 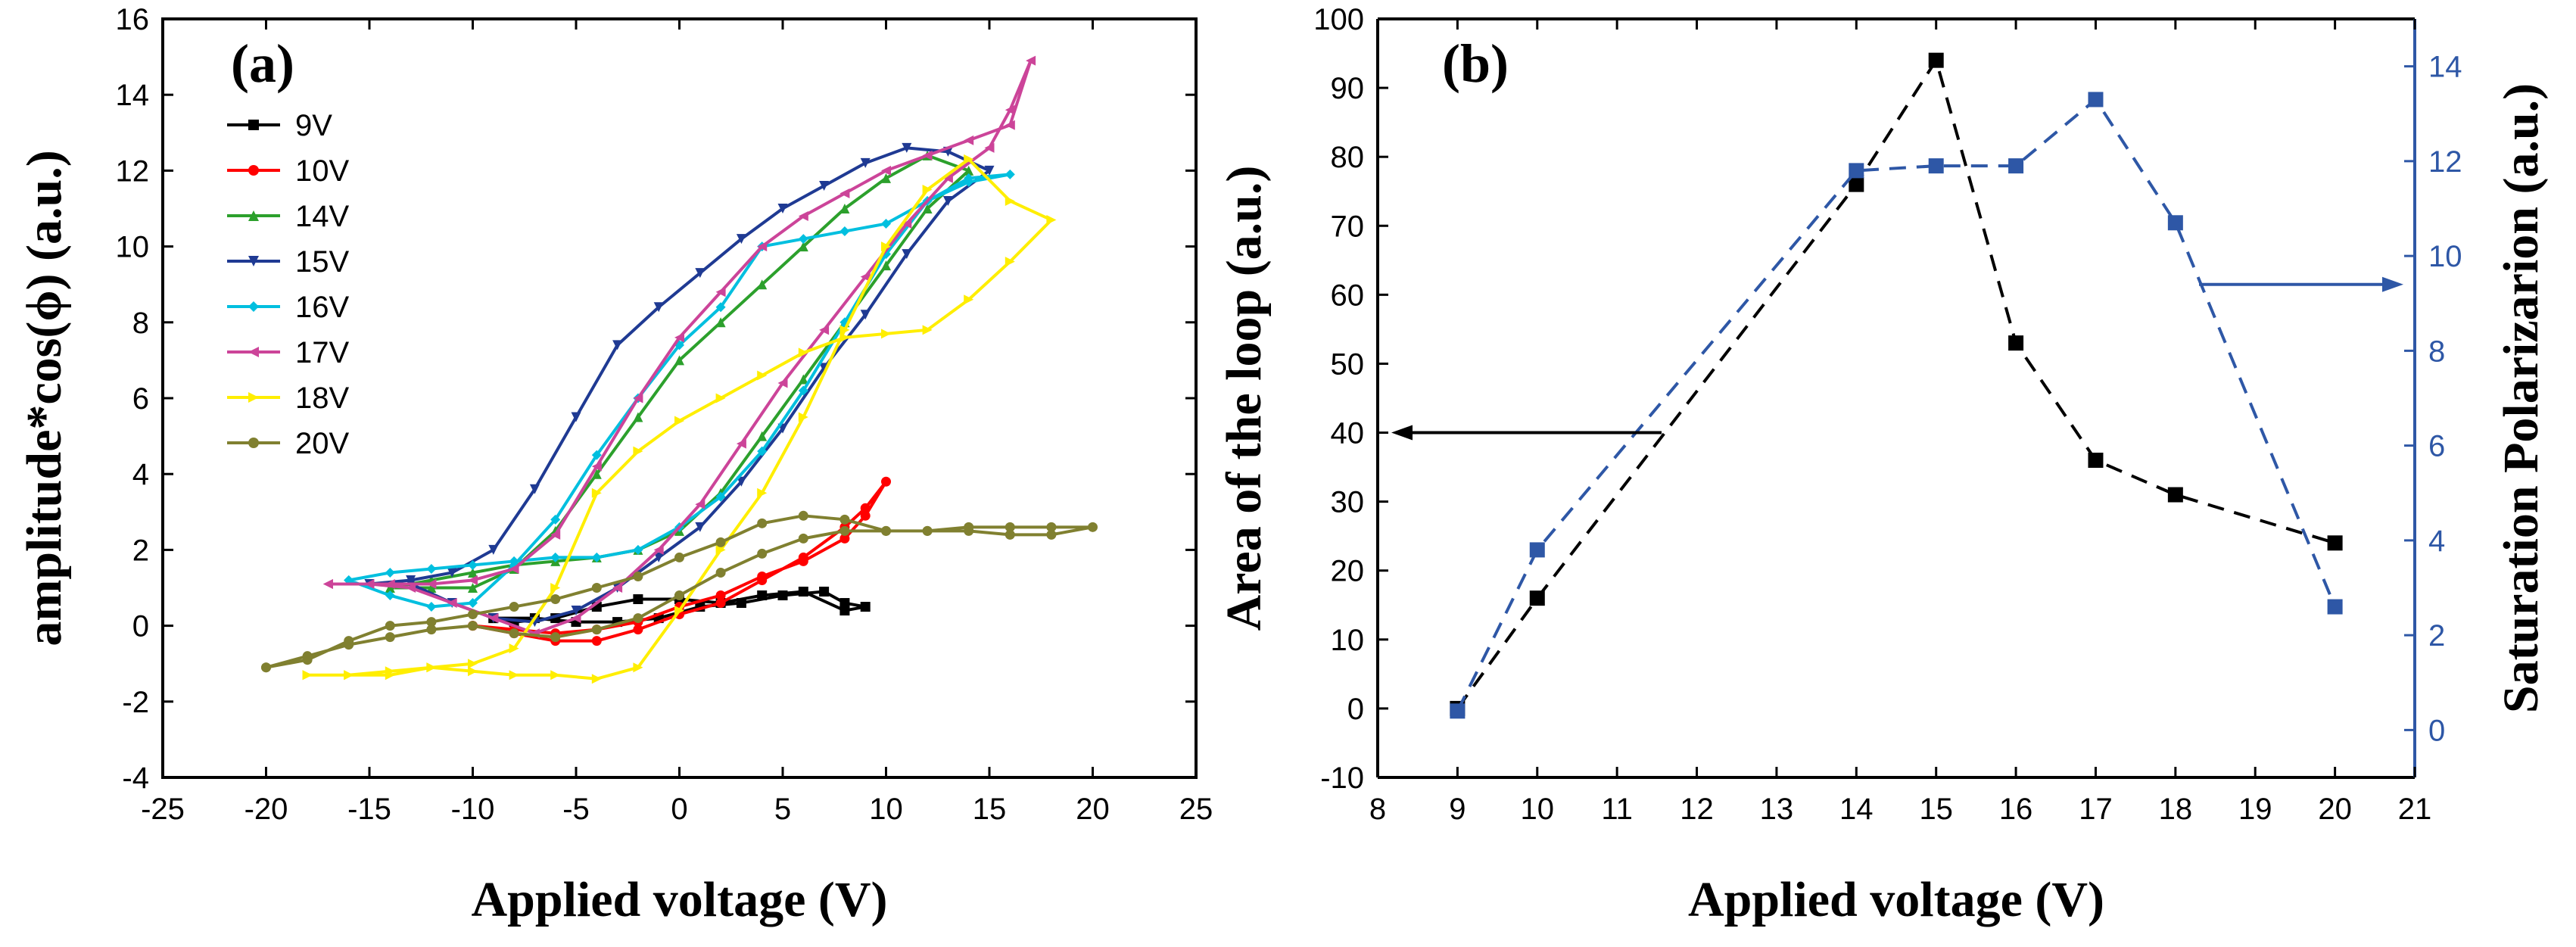 I want to click on panel-label-a: (a), so click(x=262, y=64).